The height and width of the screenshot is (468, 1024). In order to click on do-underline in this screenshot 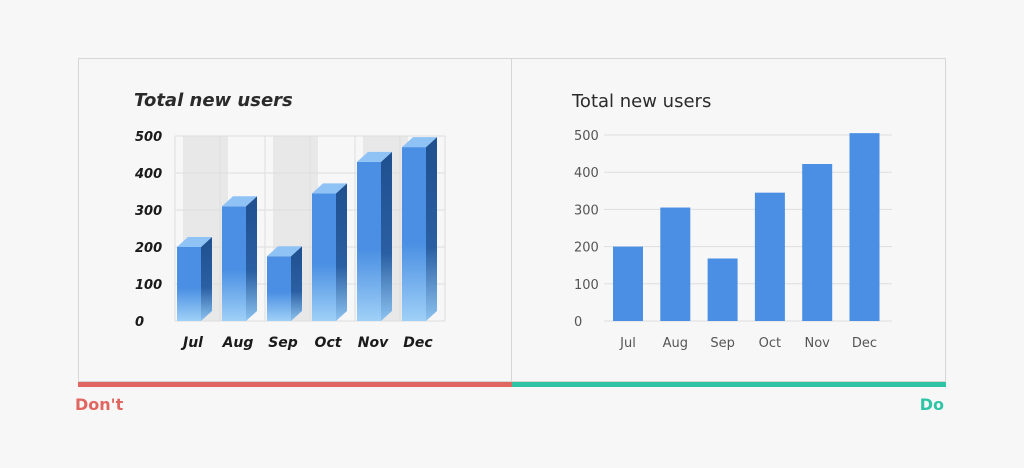, I will do `click(729, 384)`.